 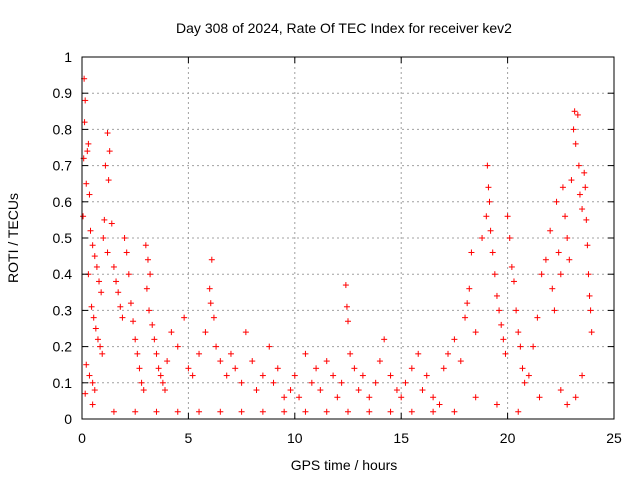 What do you see at coordinates (189, 438) in the screenshot?
I see `x-tick-label: 5` at bounding box center [189, 438].